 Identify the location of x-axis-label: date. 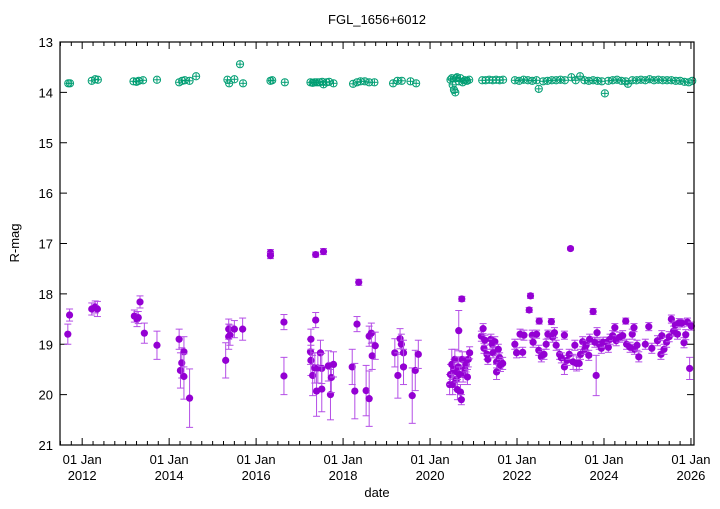
(376, 492).